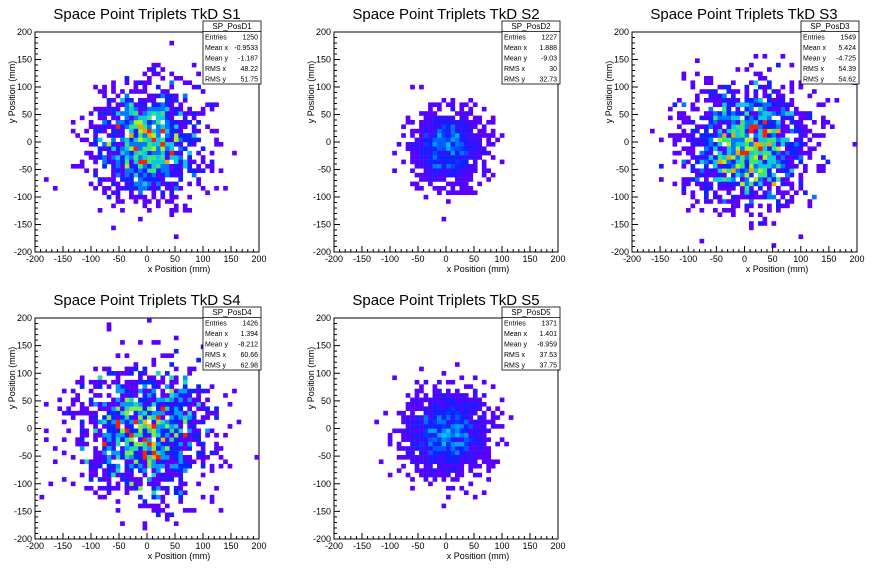 This screenshot has width=896, height=572. What do you see at coordinates (549, 59) in the screenshot?
I see `stats-row-value: -9.03` at bounding box center [549, 59].